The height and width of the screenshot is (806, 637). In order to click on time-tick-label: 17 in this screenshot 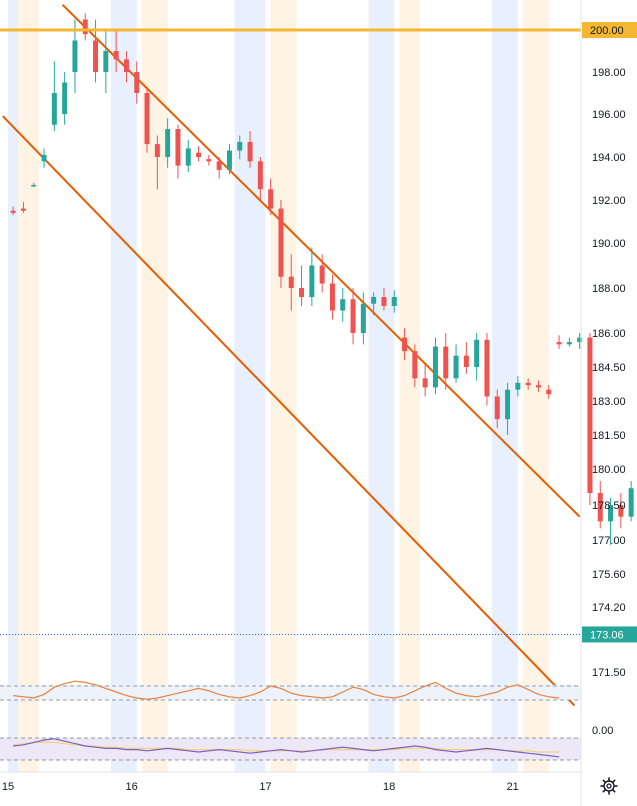, I will do `click(265, 787)`.